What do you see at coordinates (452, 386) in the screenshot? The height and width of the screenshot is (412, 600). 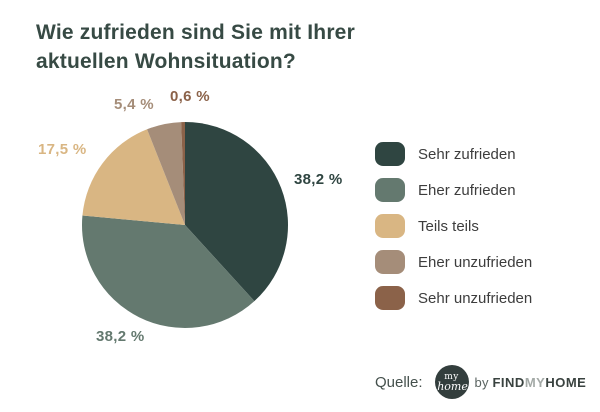 I see `logo-text-home: home` at bounding box center [452, 386].